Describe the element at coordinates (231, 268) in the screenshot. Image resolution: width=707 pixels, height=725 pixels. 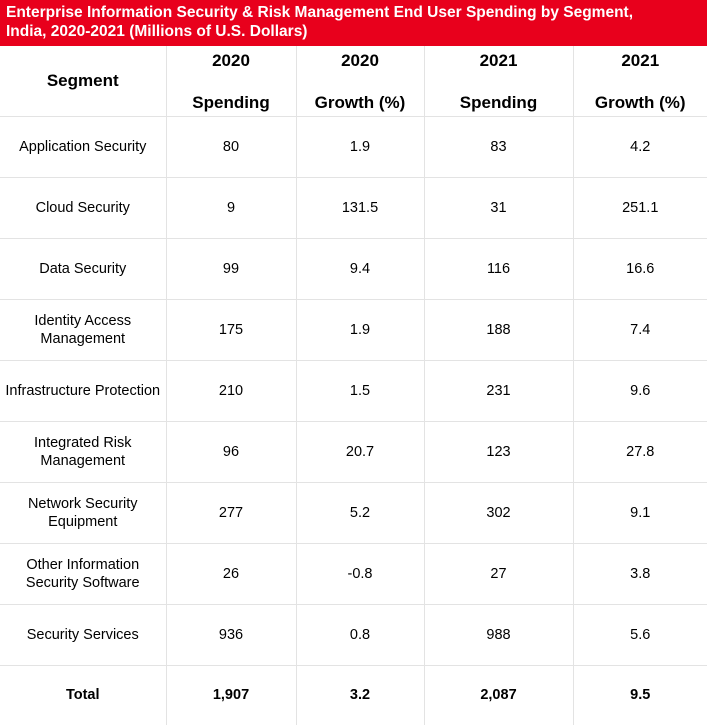
I see `spending-2020-cell: 99` at that location.